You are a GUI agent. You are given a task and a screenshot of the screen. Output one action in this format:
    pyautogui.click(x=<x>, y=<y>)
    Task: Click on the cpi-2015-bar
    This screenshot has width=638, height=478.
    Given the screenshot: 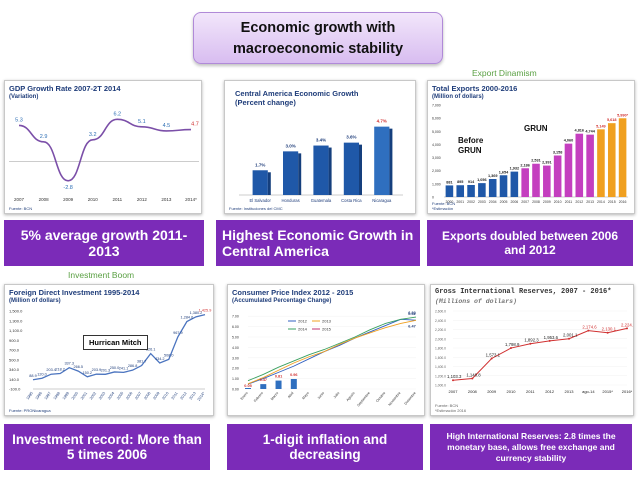 What is the action you would take?
    pyautogui.click(x=293, y=384)
    